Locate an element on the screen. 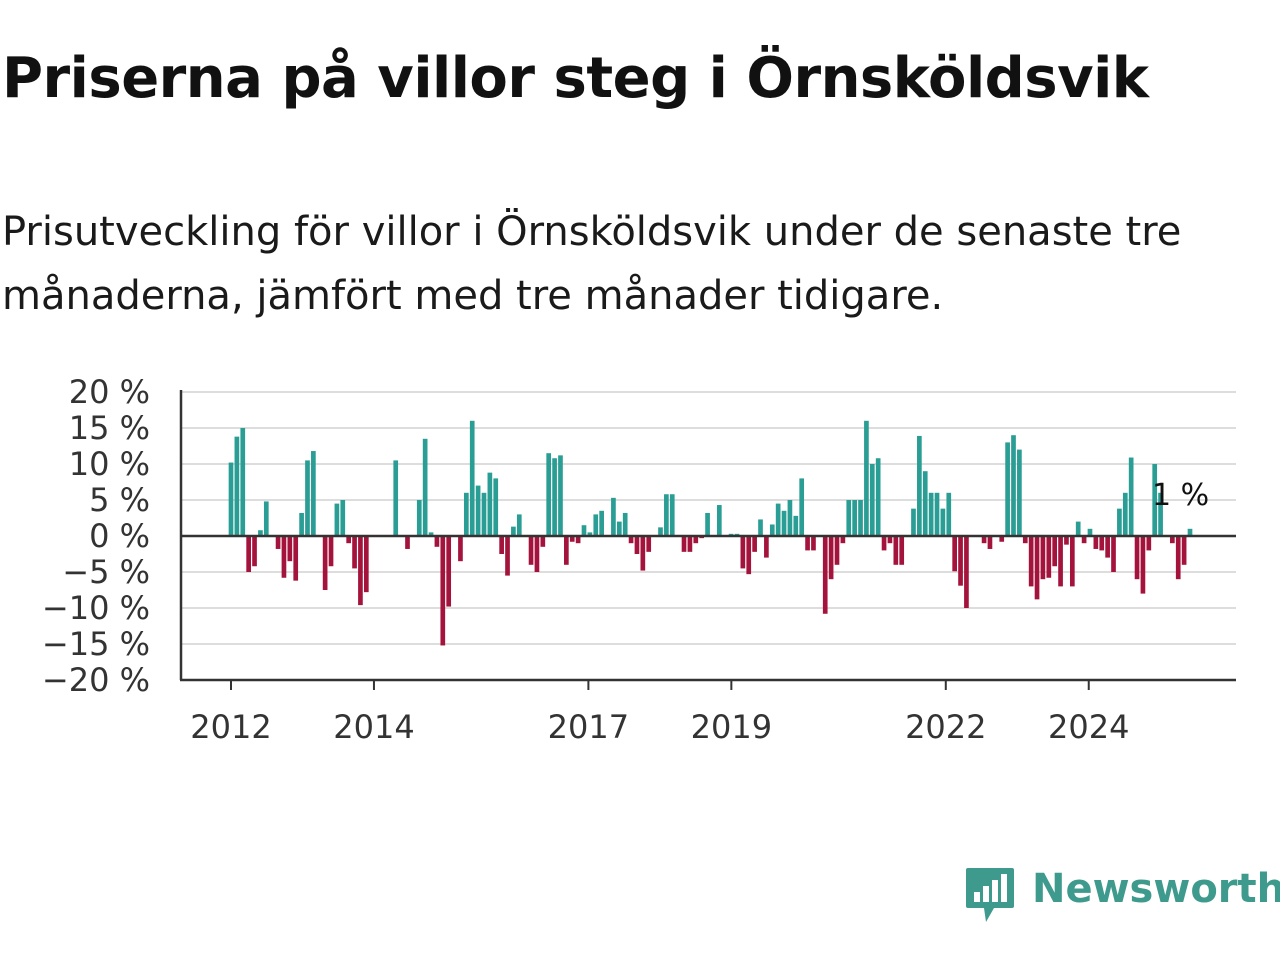 The image size is (1280, 960). x-tick-label: 2014 is located at coordinates (373, 727).